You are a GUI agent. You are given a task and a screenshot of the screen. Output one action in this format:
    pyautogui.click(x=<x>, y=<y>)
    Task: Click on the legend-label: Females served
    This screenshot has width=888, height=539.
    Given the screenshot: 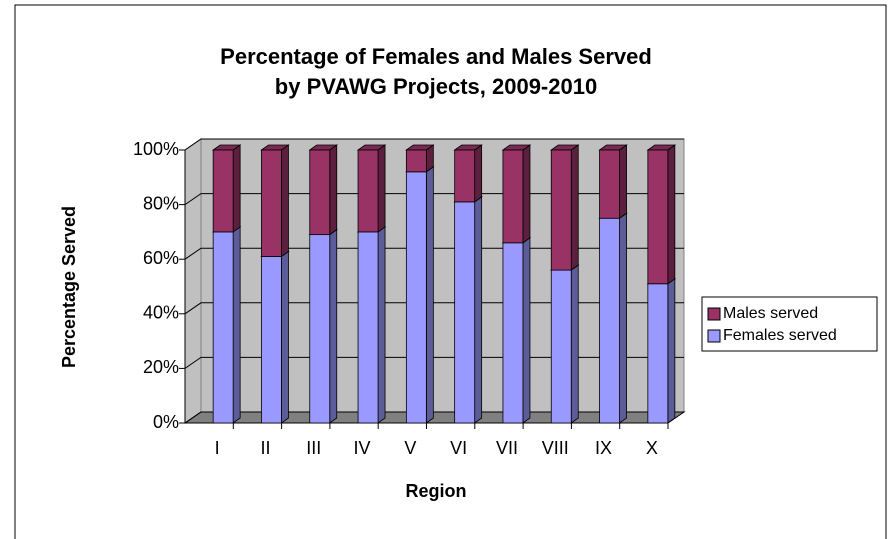 What is the action you would take?
    pyautogui.click(x=780, y=335)
    